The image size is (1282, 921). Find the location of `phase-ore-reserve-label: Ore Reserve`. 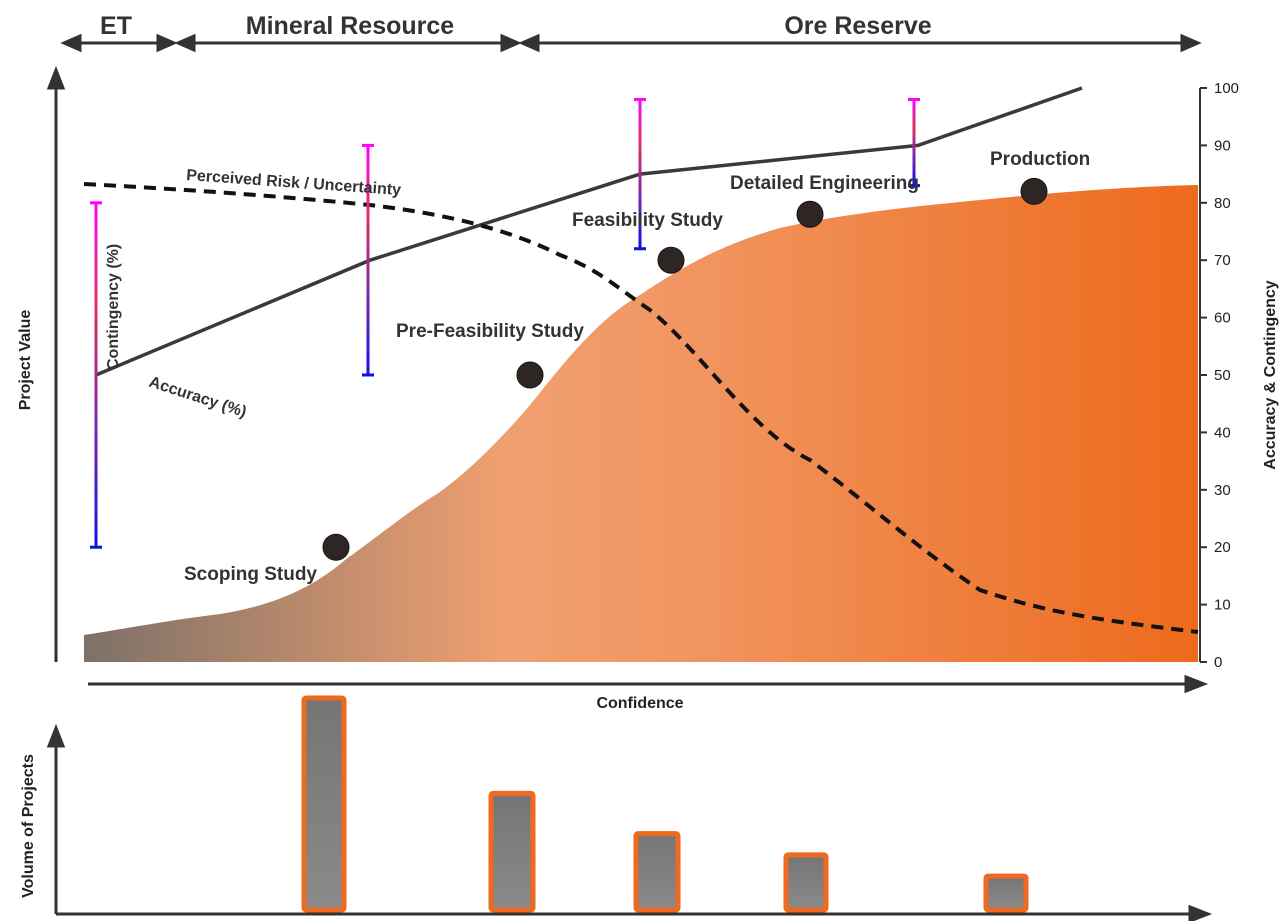

phase-ore-reserve-label: Ore Reserve is located at coordinates (857, 26).